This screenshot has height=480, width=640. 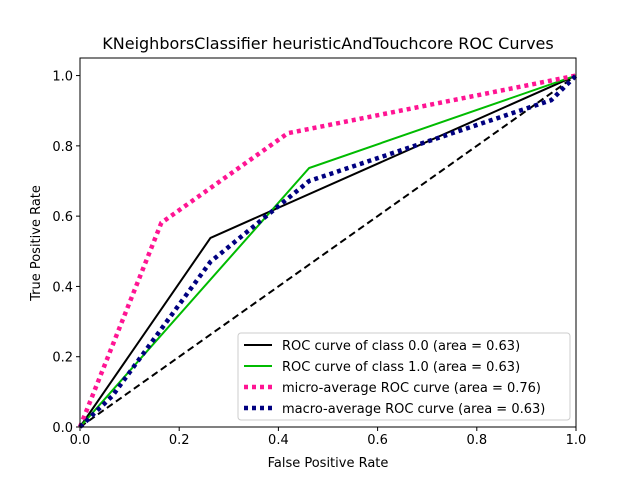 I want to click on y-tick-label: 1.0, so click(x=62, y=77).